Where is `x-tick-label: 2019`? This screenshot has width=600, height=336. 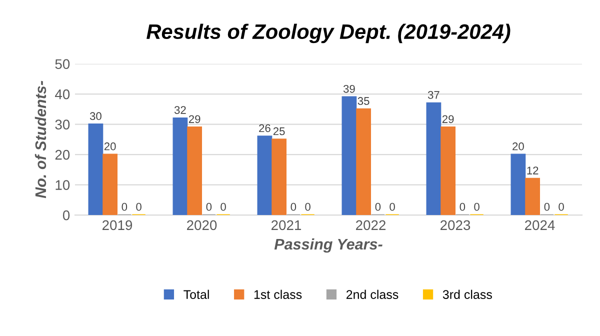
x-tick-label: 2019 is located at coordinates (117, 225).